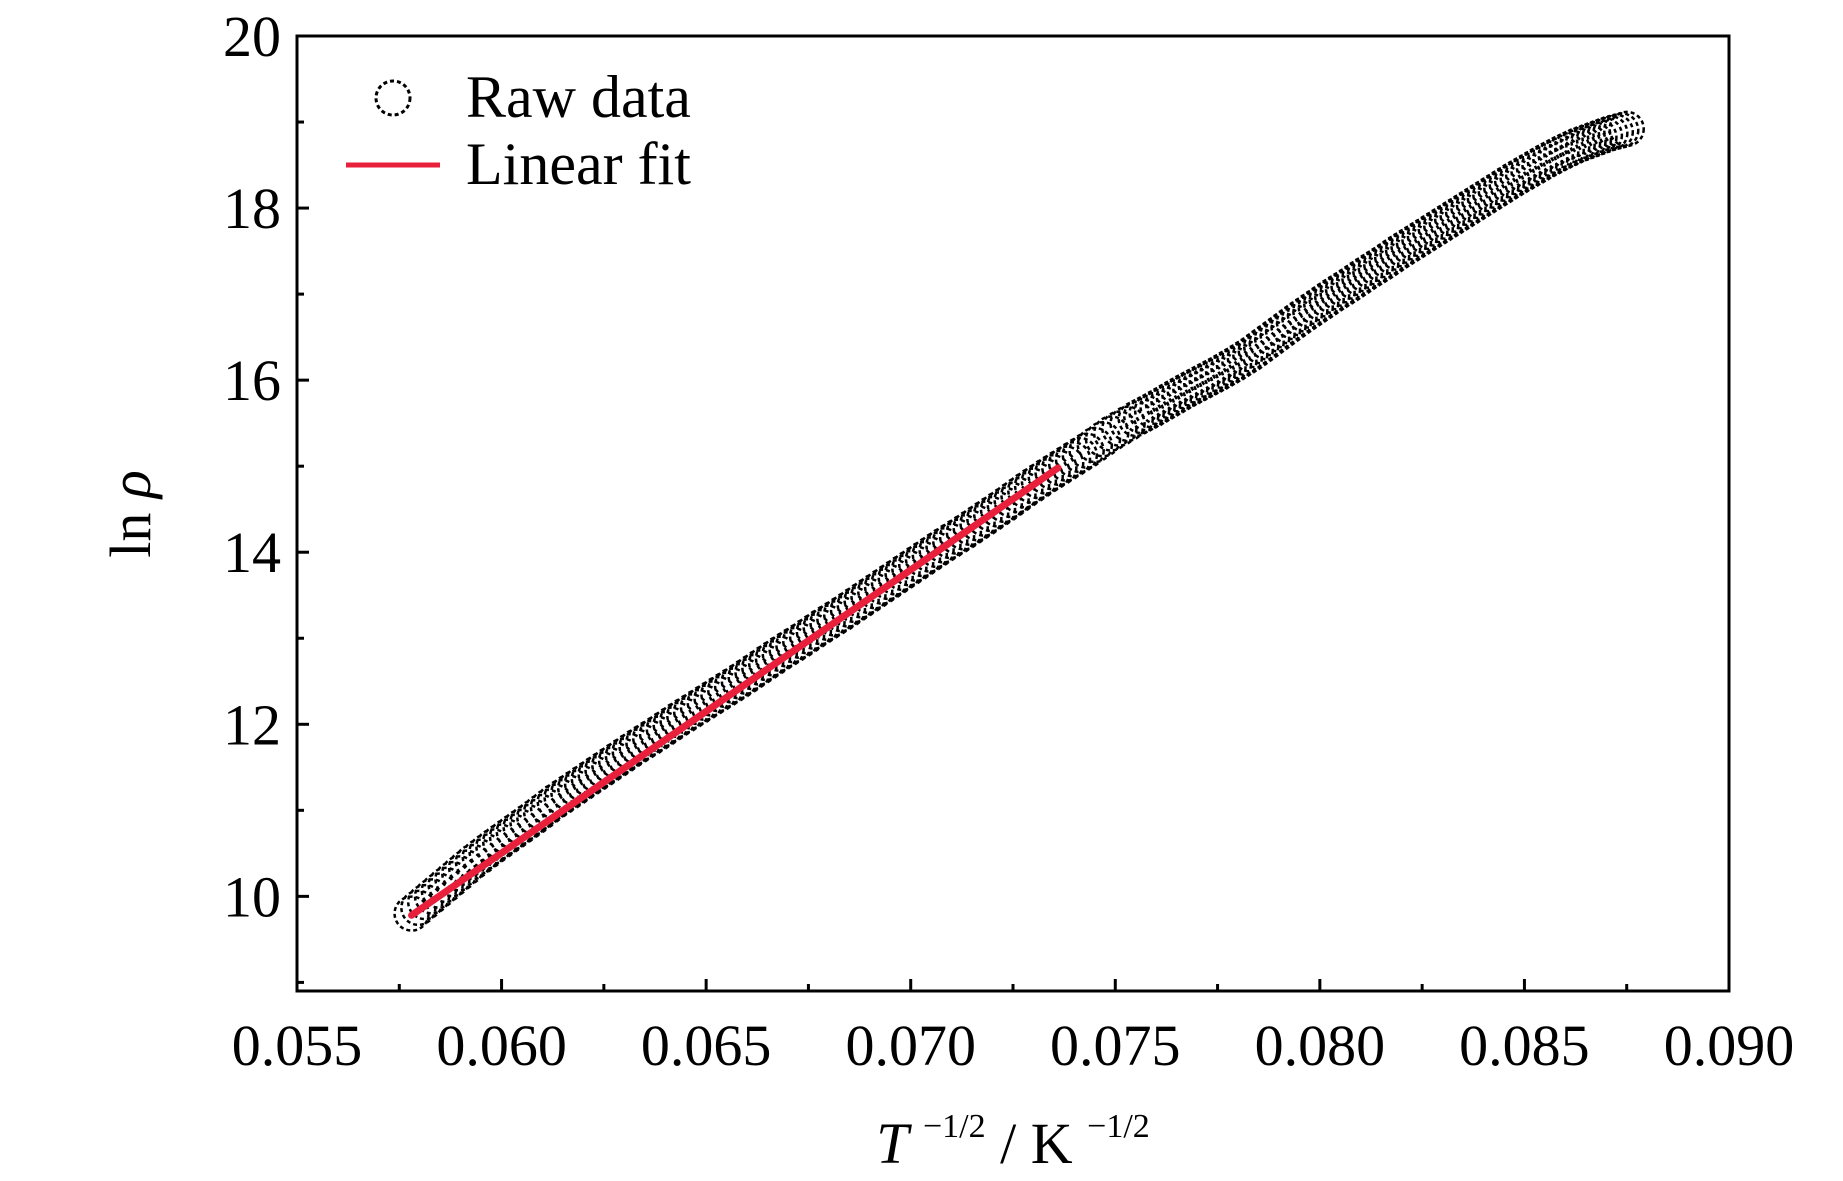 This screenshot has width=1843, height=1181. I want to click on y-axis-label-symbol: ρ, so click(130, 485).